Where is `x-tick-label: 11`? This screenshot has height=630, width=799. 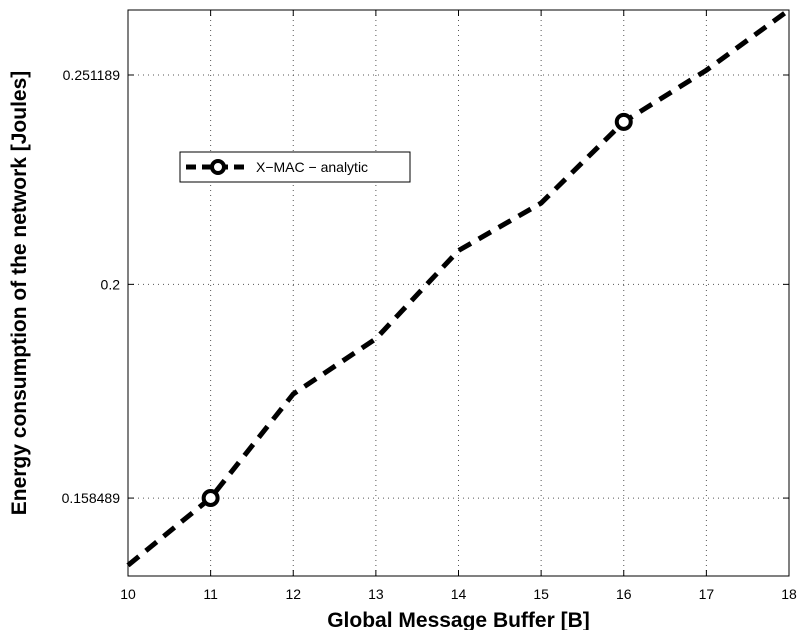
x-tick-label: 11 is located at coordinates (210, 594).